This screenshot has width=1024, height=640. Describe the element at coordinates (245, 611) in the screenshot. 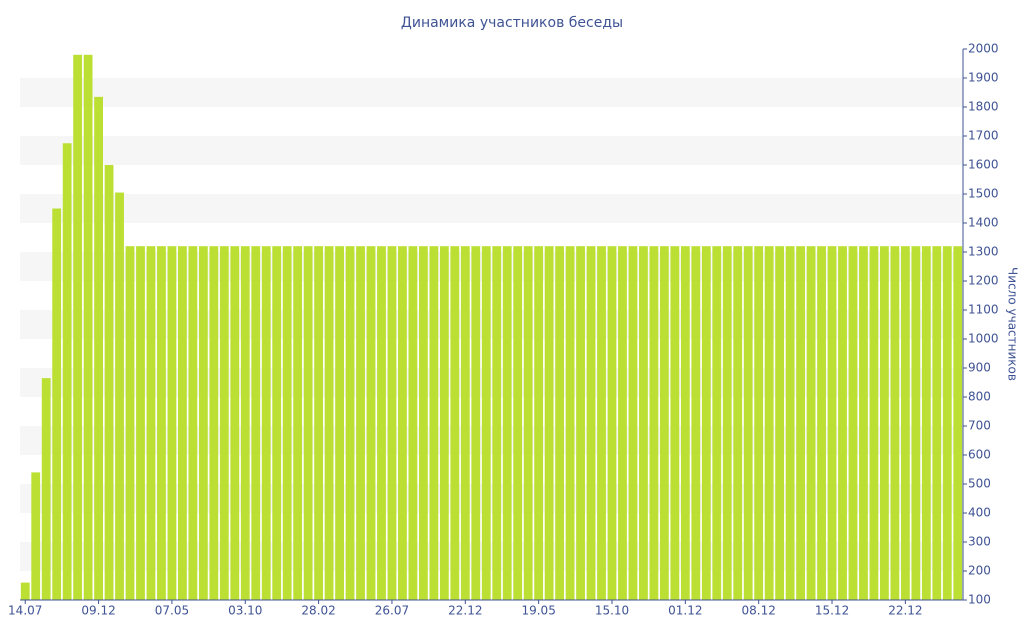

I see `x-tick-label: 03.10` at that location.